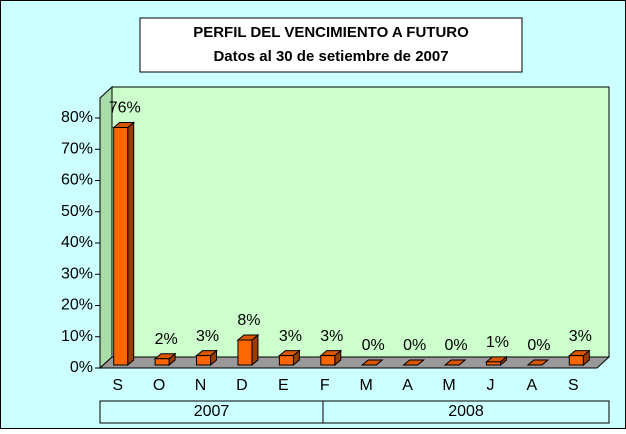 The height and width of the screenshot is (434, 626). I want to click on x-tick-label: F, so click(325, 385).